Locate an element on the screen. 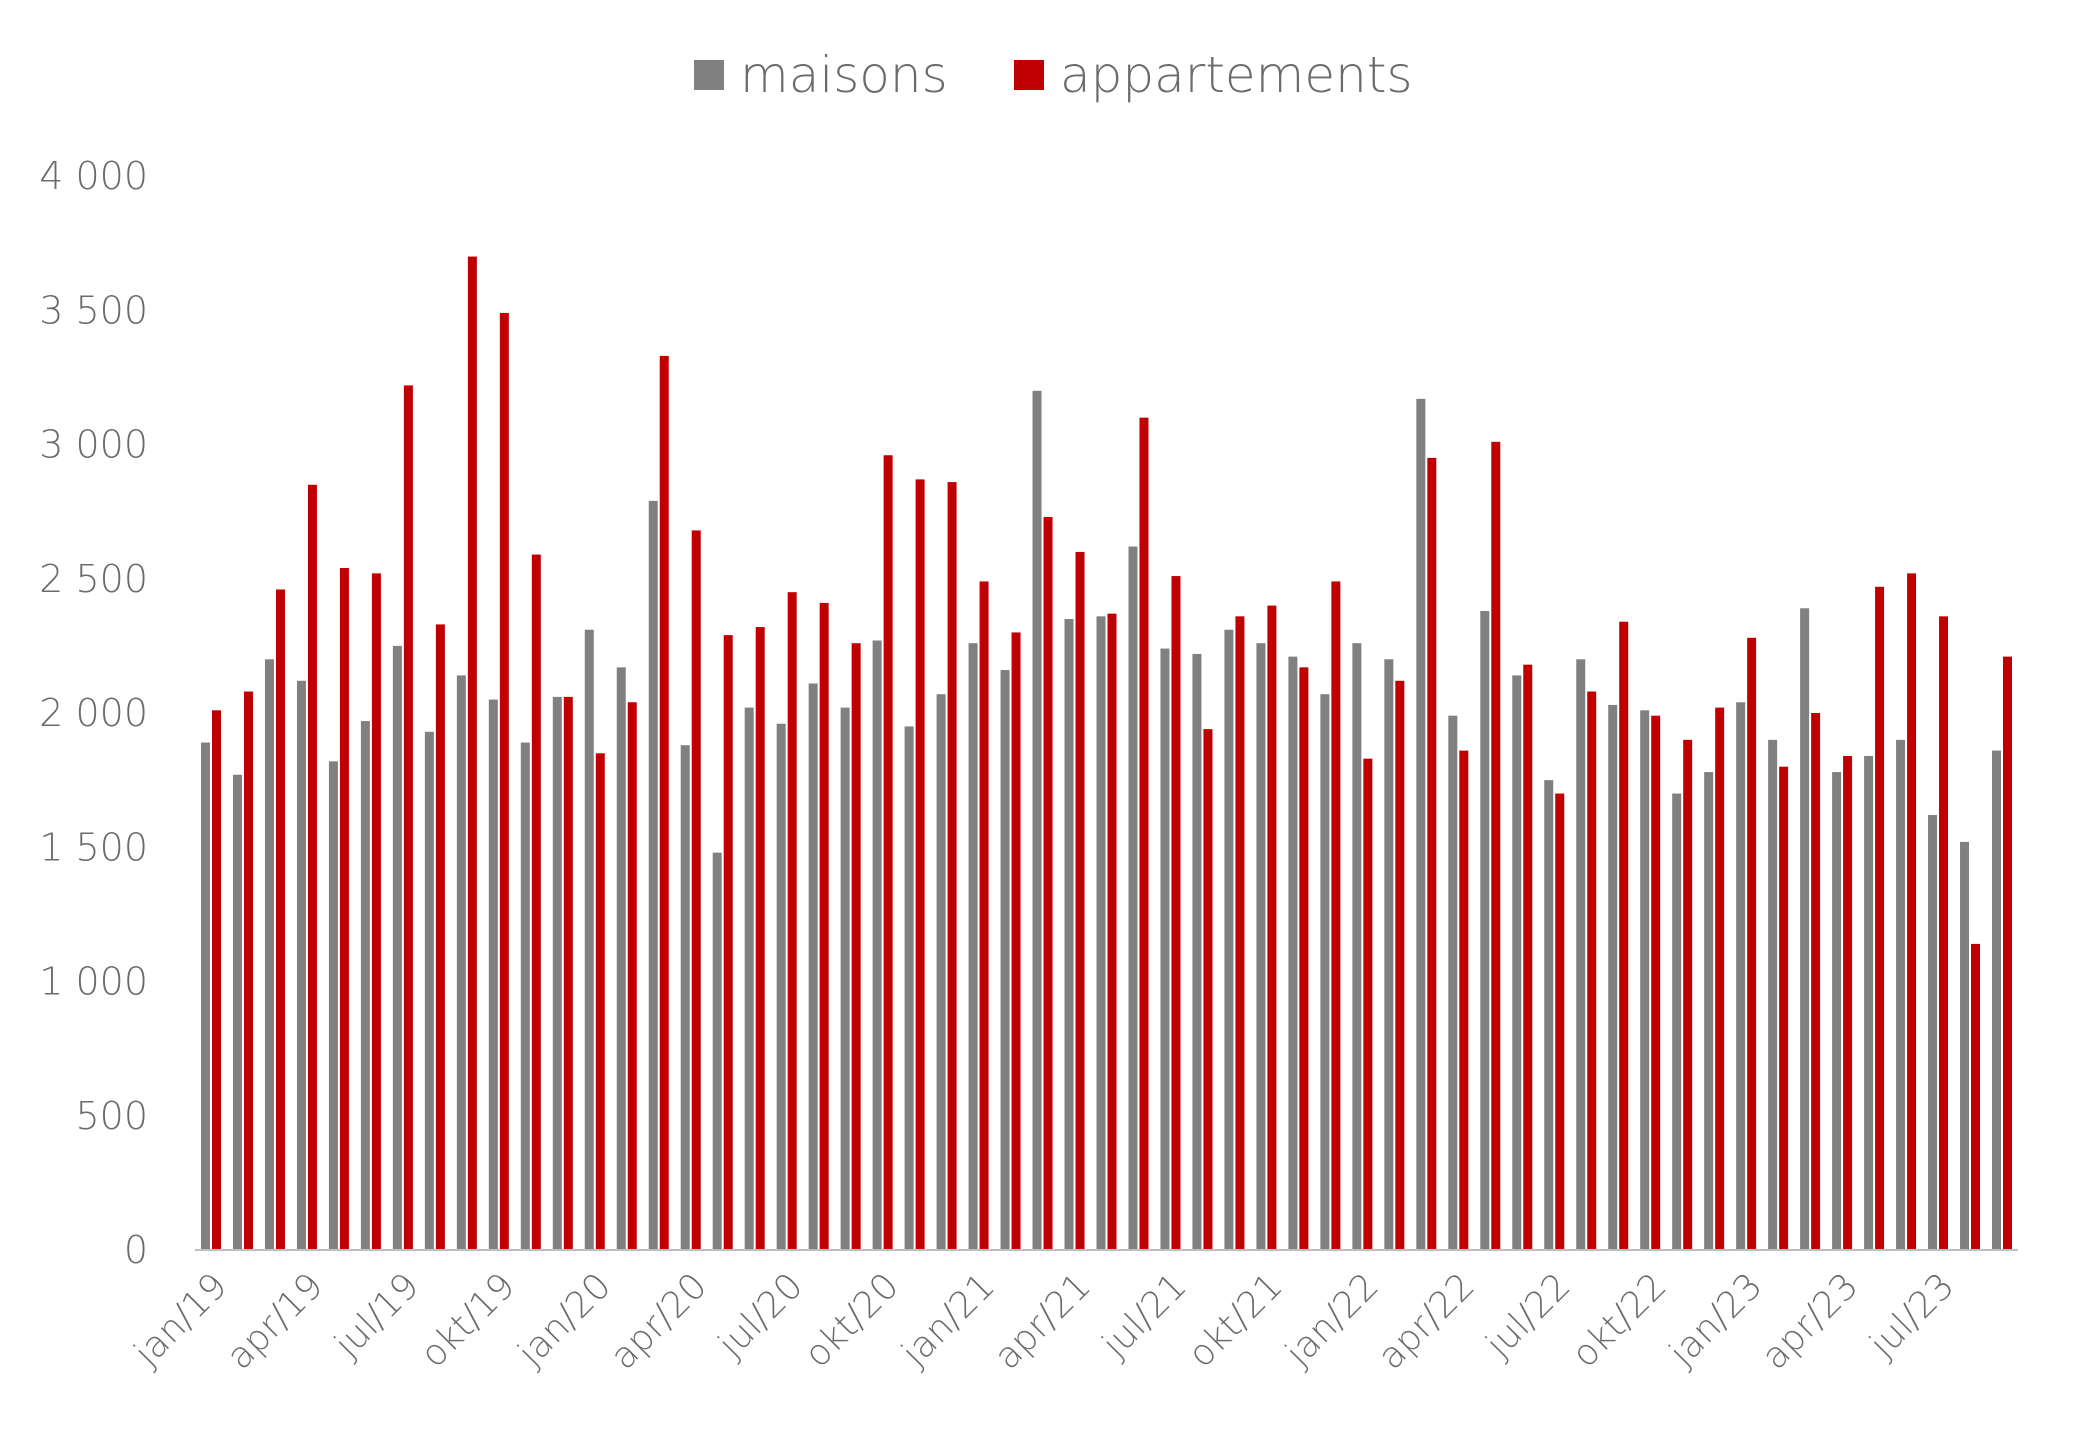 This screenshot has width=2079, height=1437. bar-maisons-feb/21 is located at coordinates (1005, 960).